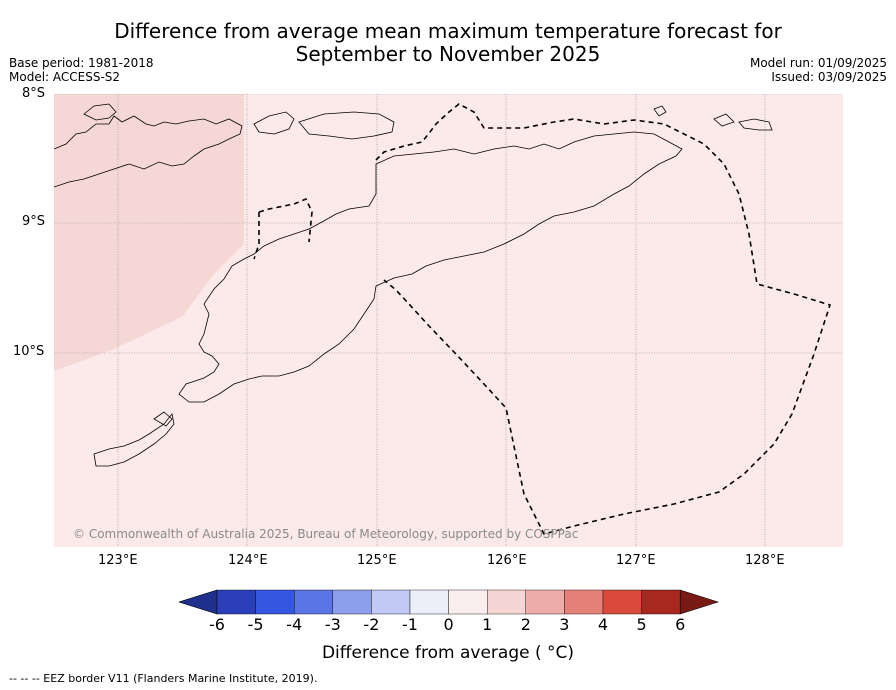 This screenshot has width=896, height=690. What do you see at coordinates (765, 560) in the screenshot?
I see `lon-label-128e: 128°E` at bounding box center [765, 560].